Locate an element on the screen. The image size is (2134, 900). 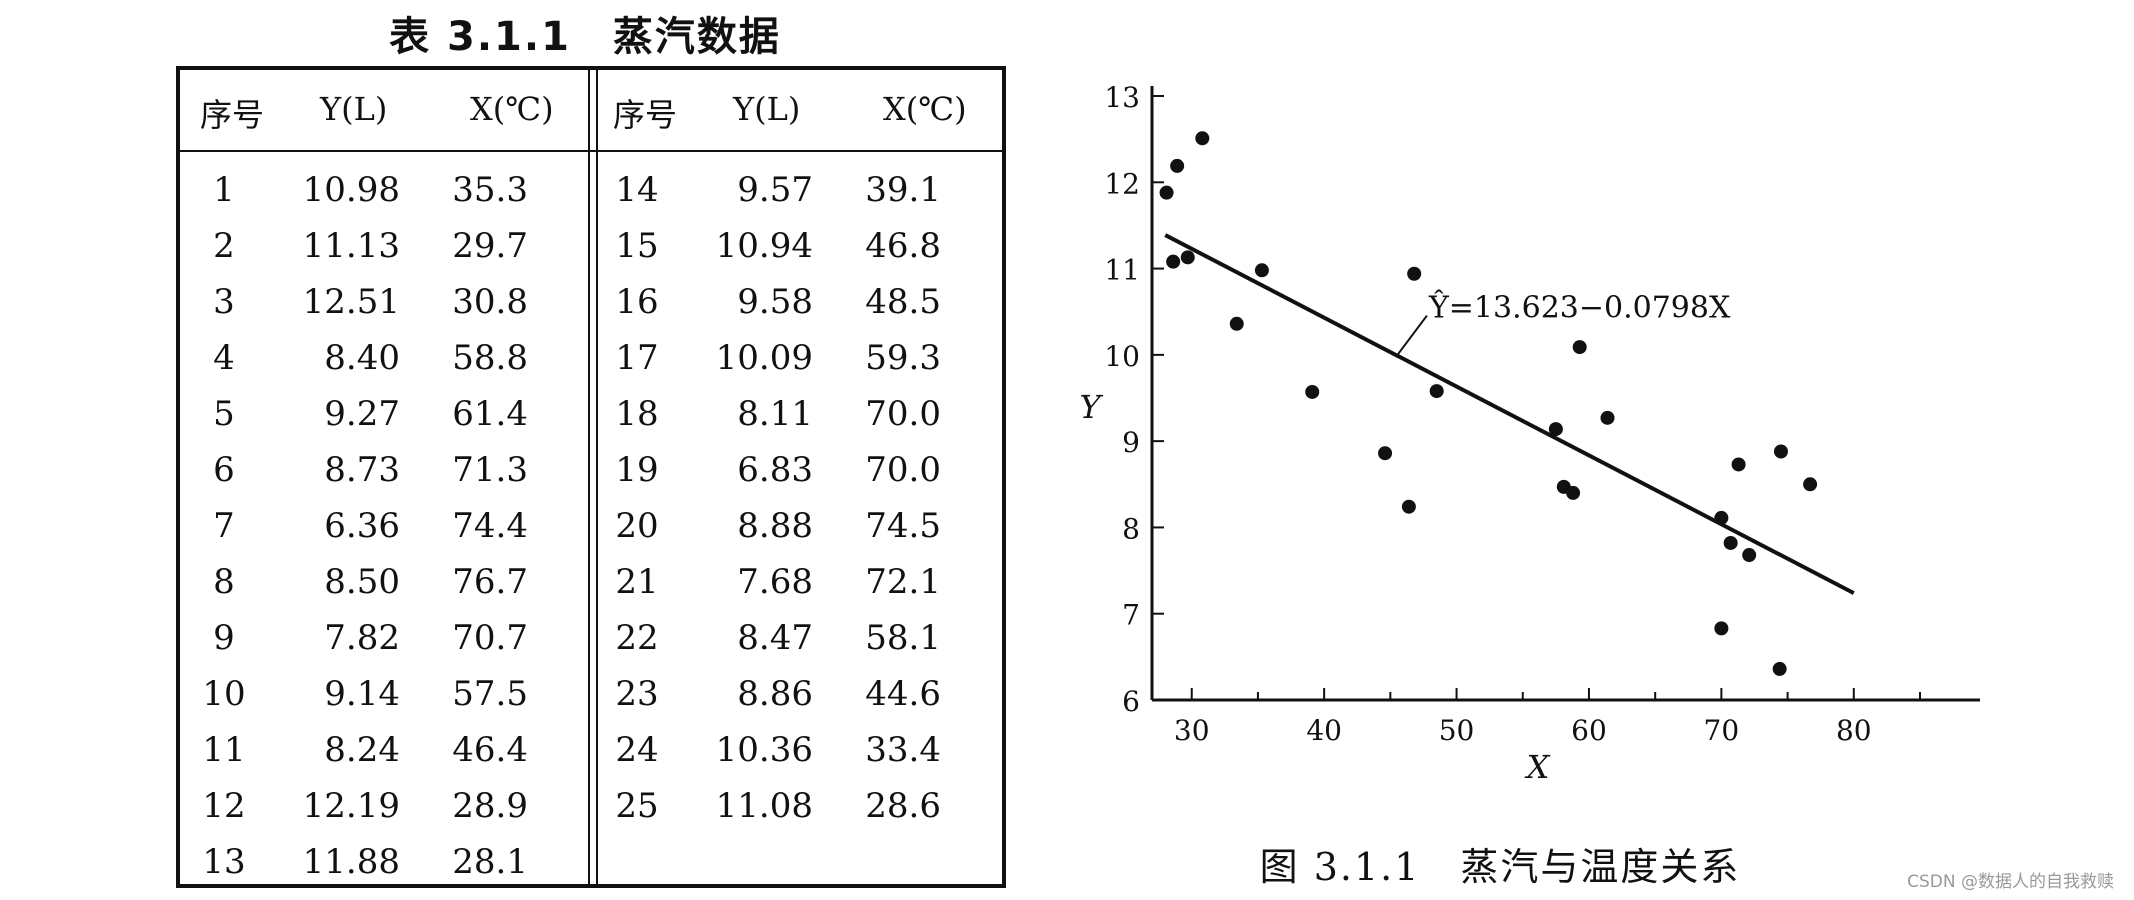
table-row: 9 7.82 70.7 is located at coordinates (386, 638).